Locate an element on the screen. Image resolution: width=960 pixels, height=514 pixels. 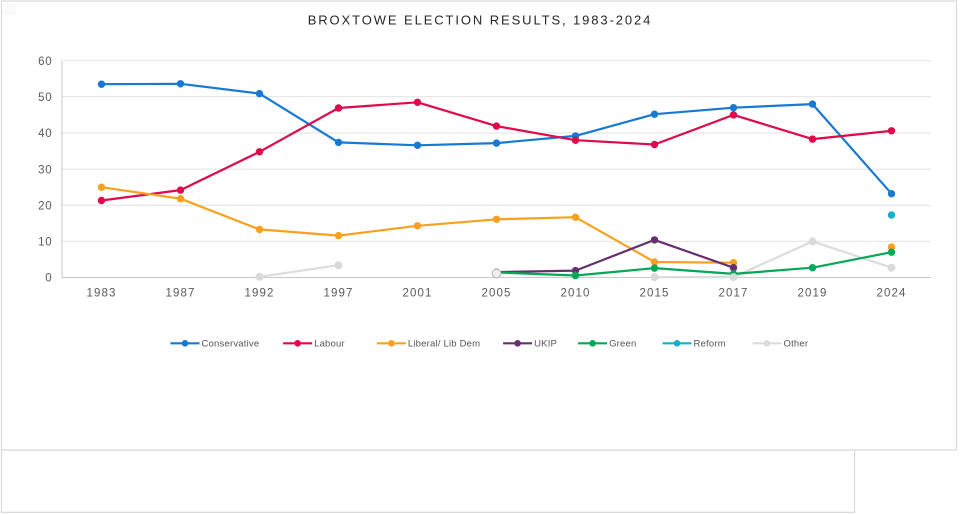
svg-text: 1983 is located at coordinates (102, 294).